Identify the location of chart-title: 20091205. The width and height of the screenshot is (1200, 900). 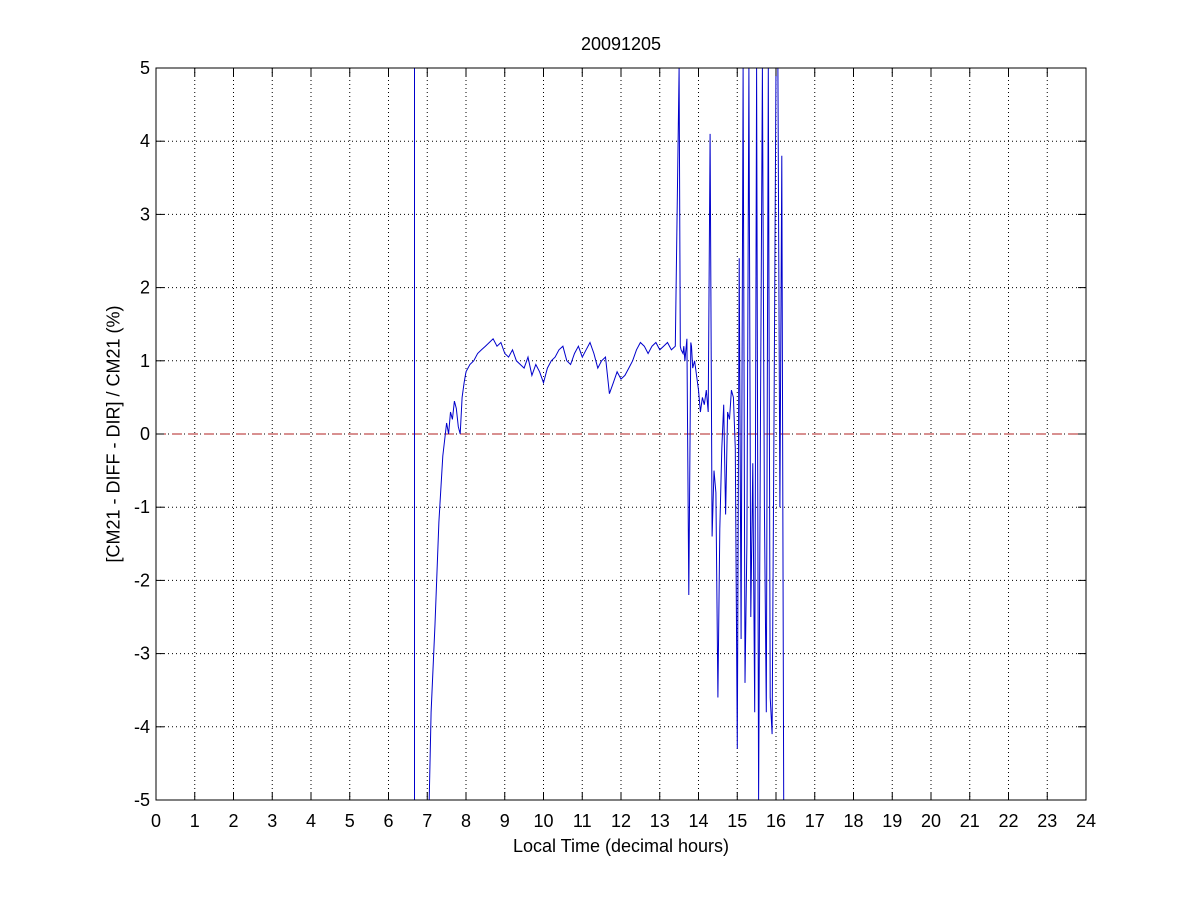
(621, 44).